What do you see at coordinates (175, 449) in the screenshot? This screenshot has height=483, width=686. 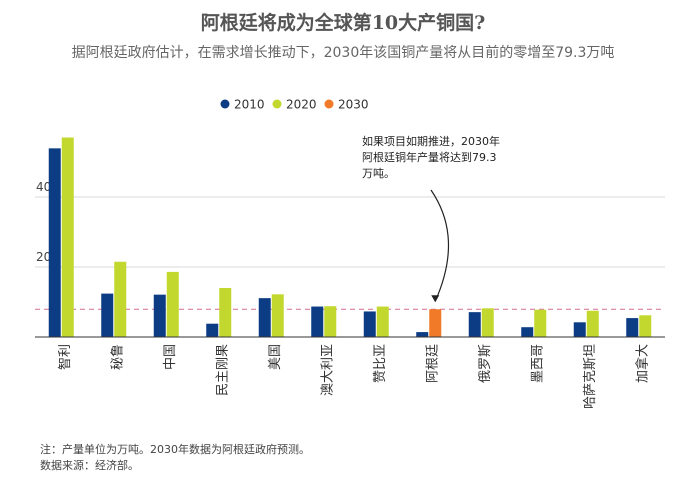 I see `chart-note: 注：产量单位为万吨。2030年数据为阿根廷政府预测。` at bounding box center [175, 449].